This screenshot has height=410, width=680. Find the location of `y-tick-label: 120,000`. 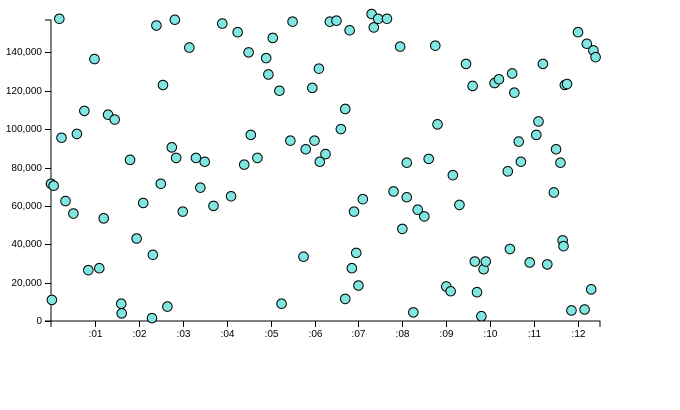

y-tick-label: 120,000 is located at coordinates (24, 91).